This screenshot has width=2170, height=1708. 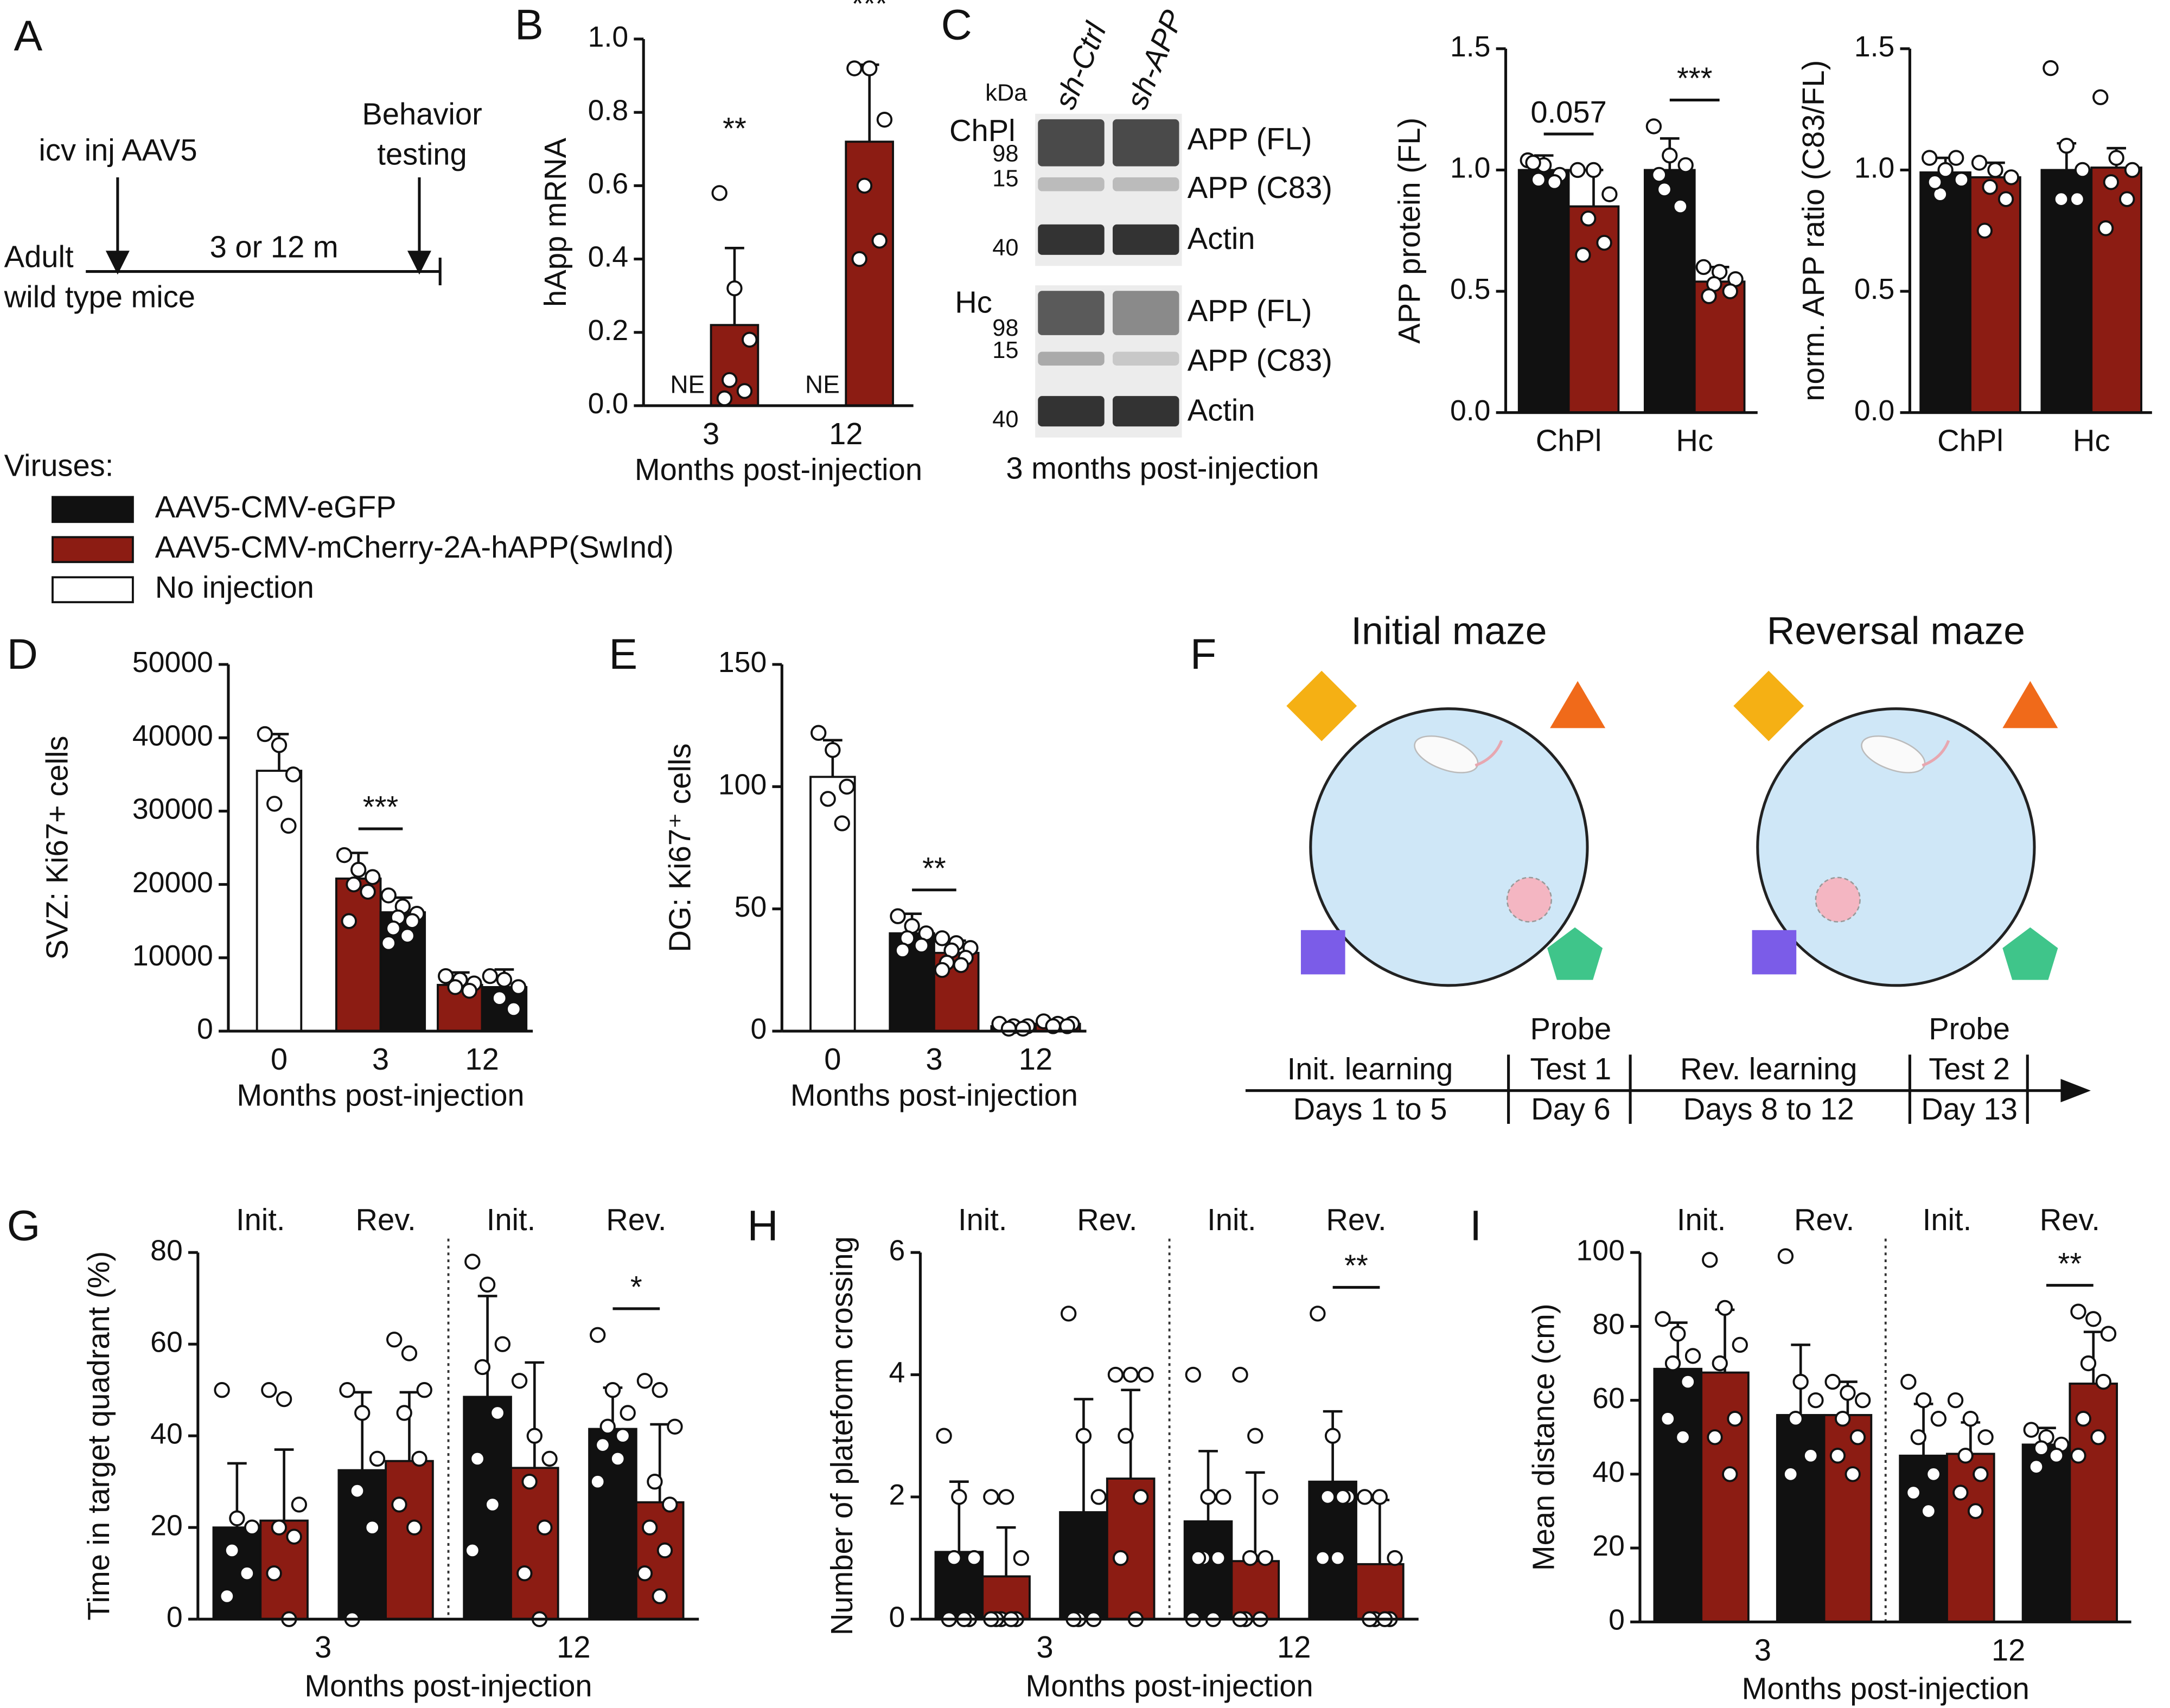 What do you see at coordinates (1529, 900) in the screenshot?
I see `platform` at bounding box center [1529, 900].